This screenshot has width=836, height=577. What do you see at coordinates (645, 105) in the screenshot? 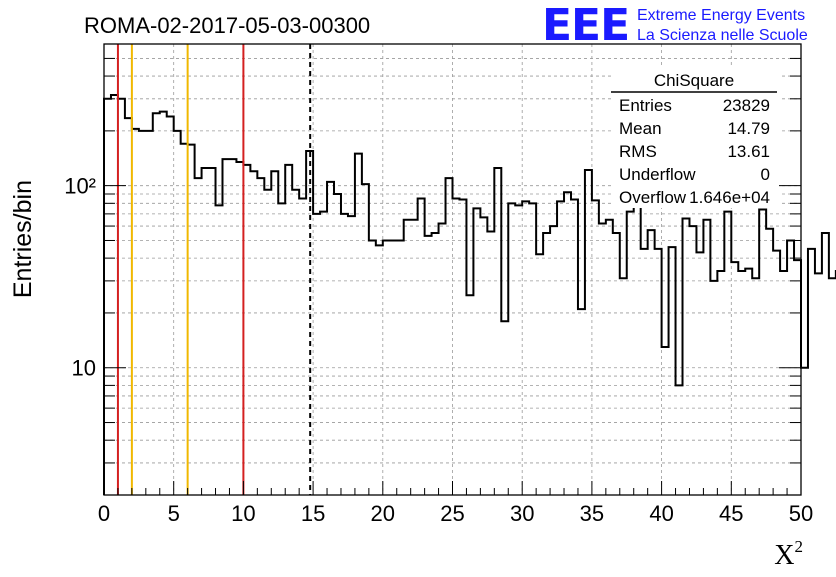
I see `stats-label-entries: Entries` at bounding box center [645, 105].